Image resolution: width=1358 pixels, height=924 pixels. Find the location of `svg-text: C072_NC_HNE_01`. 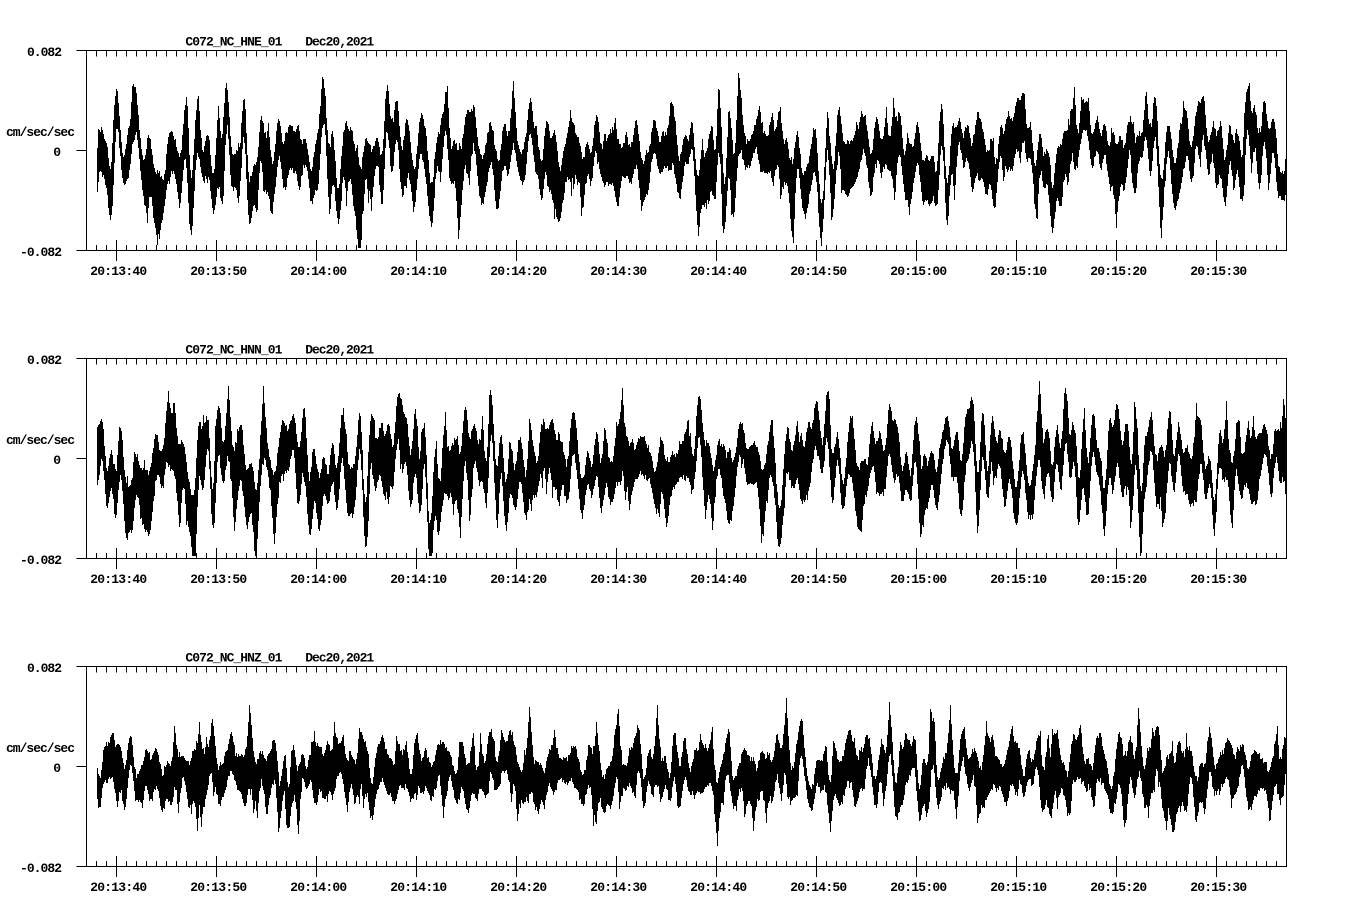

svg-text: C072_NC_HNE_01 is located at coordinates (233, 42).